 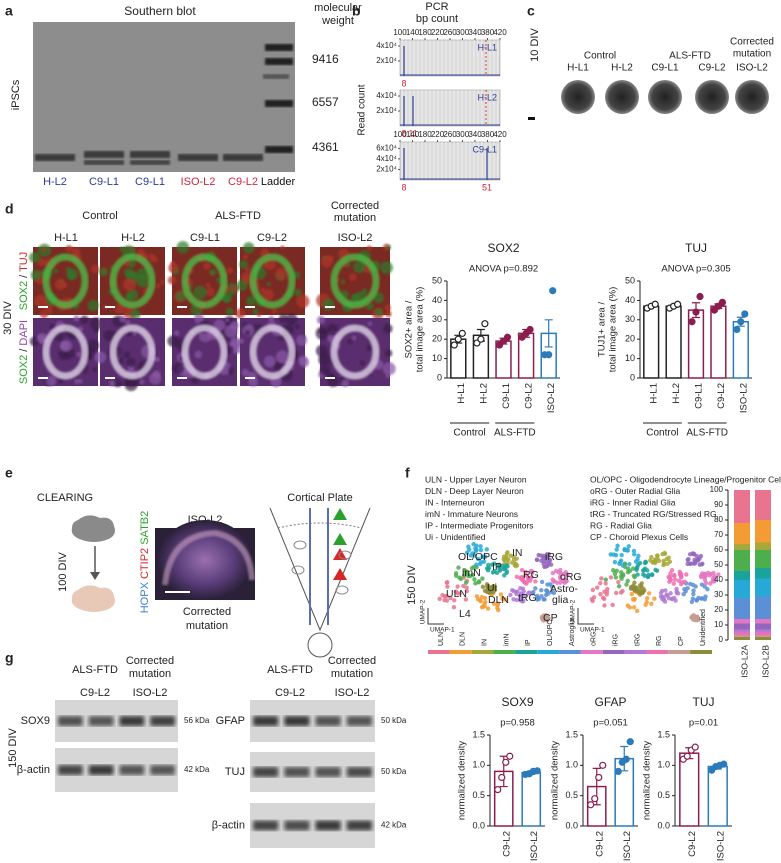 What do you see at coordinates (555, 780) in the screenshot?
I see `axis-label: normalized density` at bounding box center [555, 780].